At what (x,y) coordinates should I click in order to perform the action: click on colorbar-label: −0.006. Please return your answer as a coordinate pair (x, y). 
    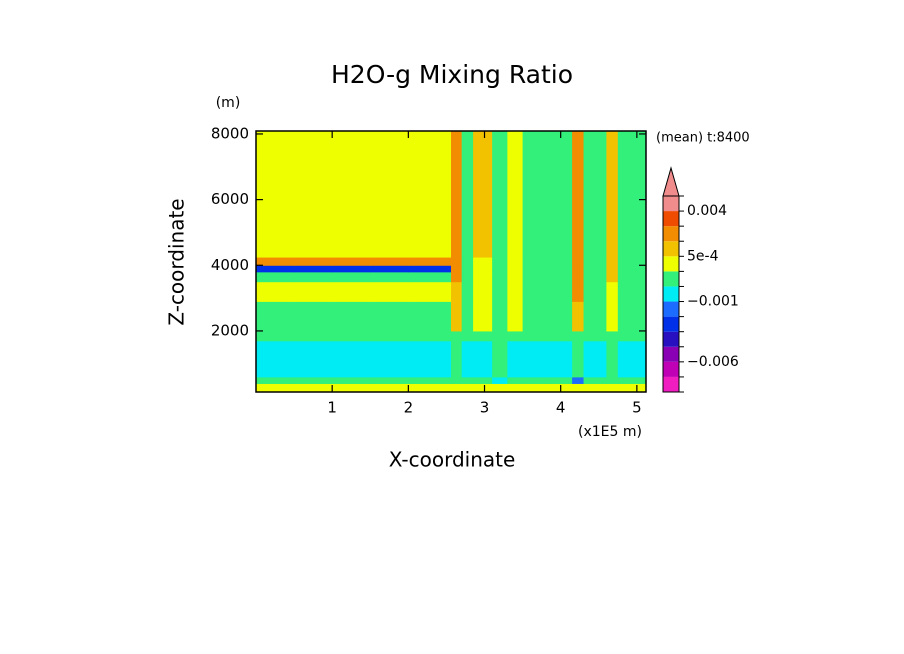
    Looking at the image, I should click on (713, 362).